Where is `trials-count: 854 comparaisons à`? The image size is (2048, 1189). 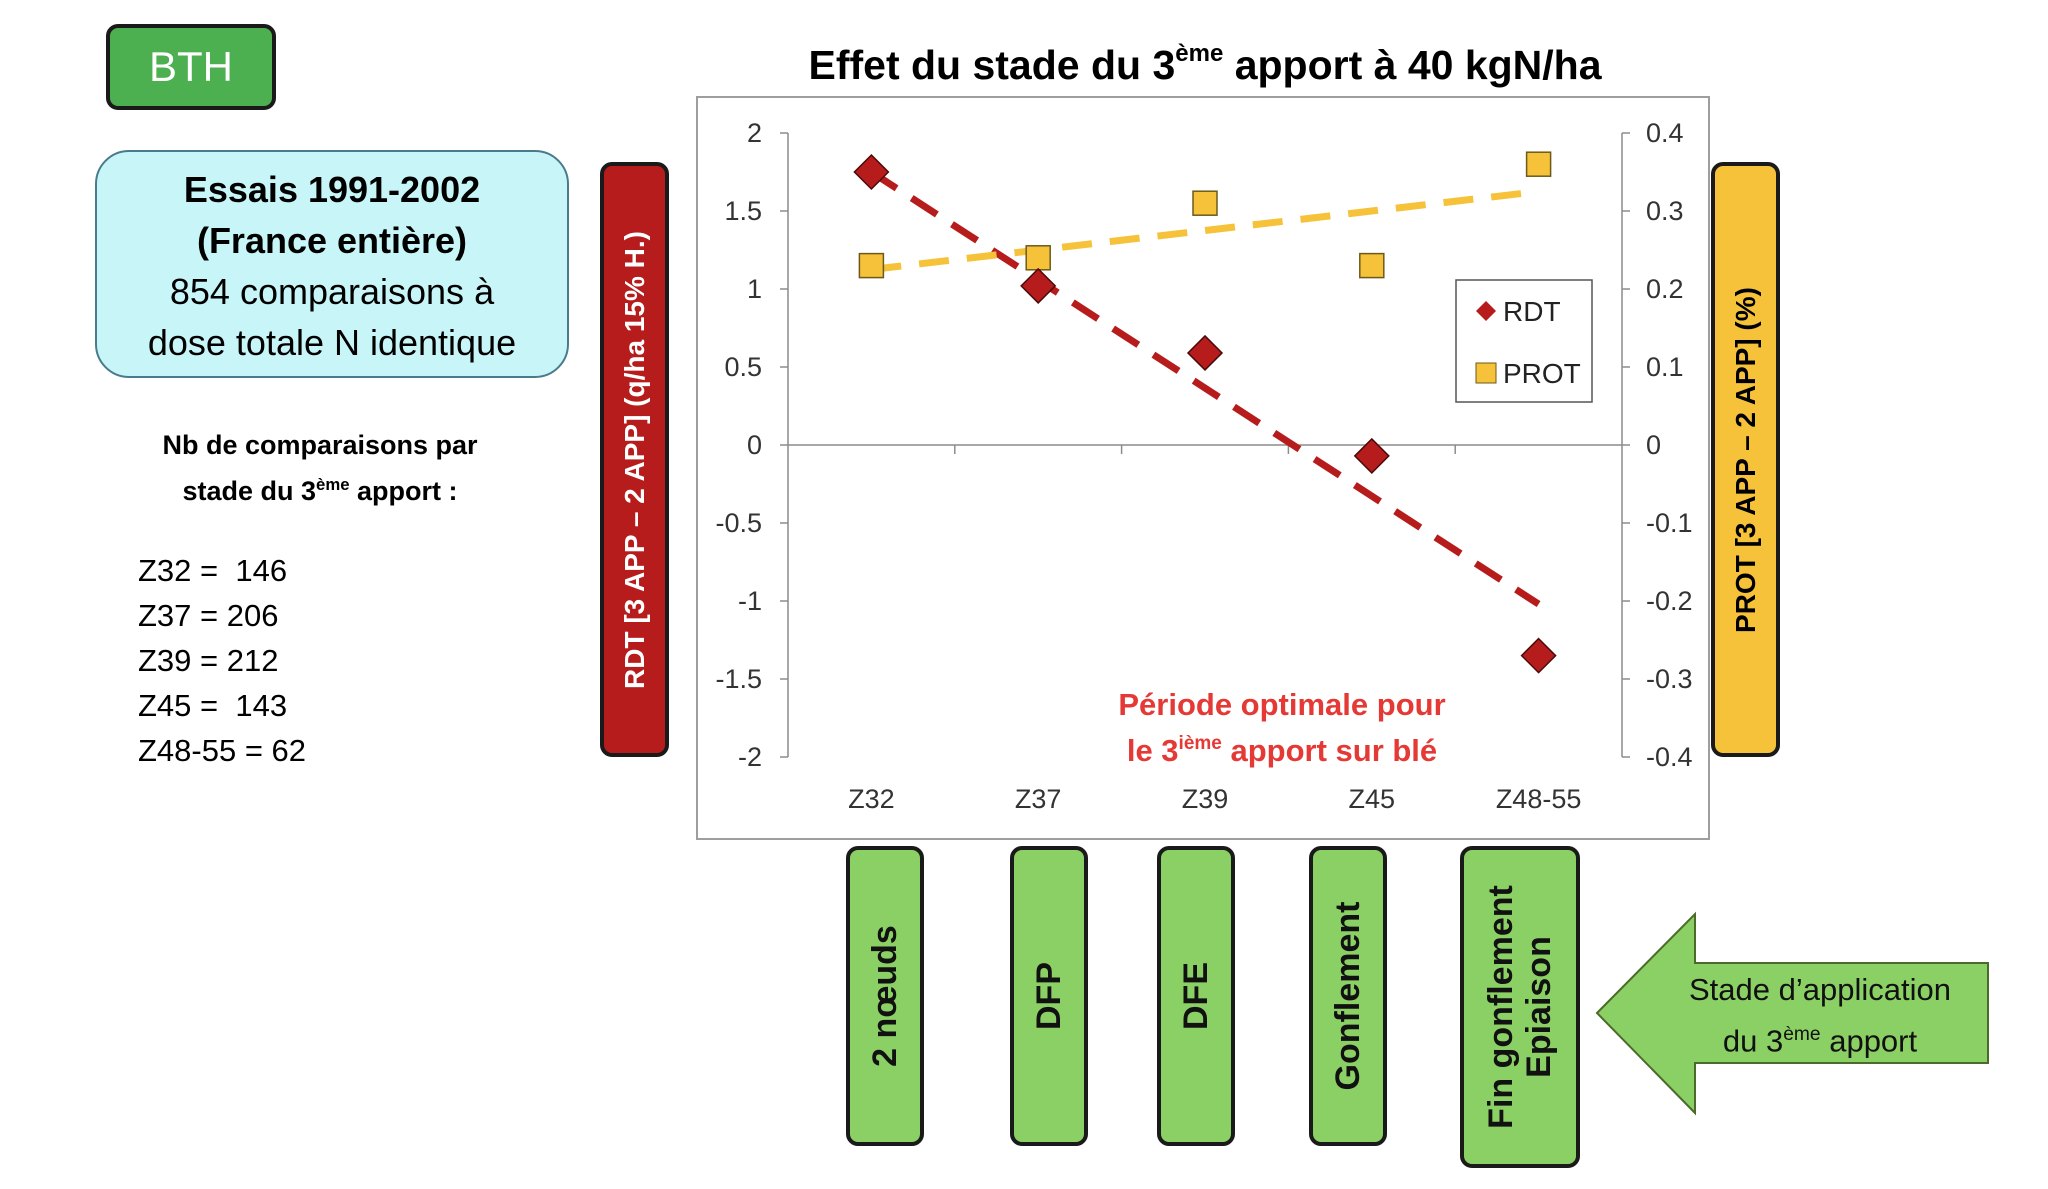 trials-count: 854 comparaisons à is located at coordinates (332, 291).